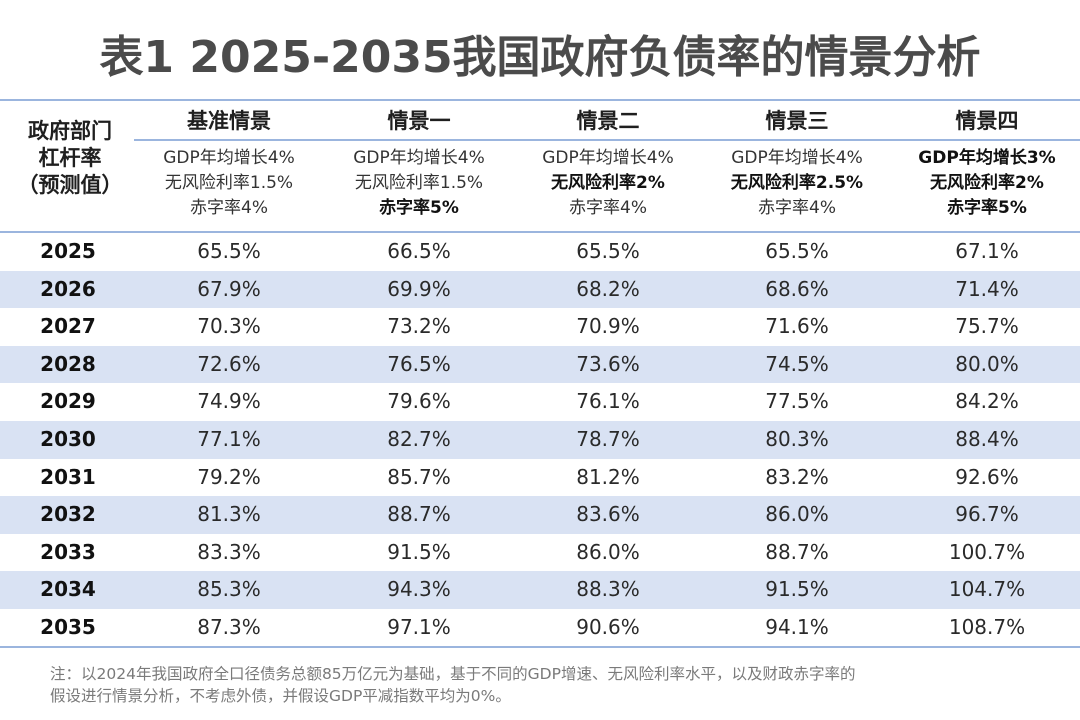 The height and width of the screenshot is (720, 1080). What do you see at coordinates (229, 476) in the screenshot?
I see `value-cell: 79.2%` at bounding box center [229, 476].